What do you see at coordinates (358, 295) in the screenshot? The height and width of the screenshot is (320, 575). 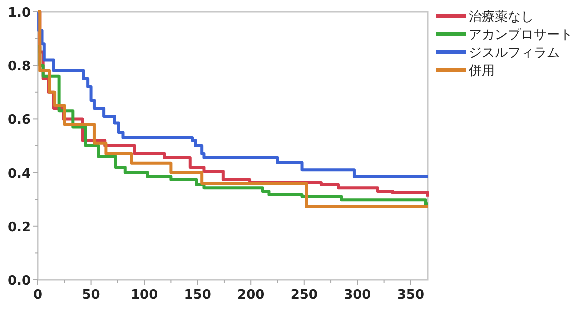 I see `x-tick-label: 300` at bounding box center [358, 295].